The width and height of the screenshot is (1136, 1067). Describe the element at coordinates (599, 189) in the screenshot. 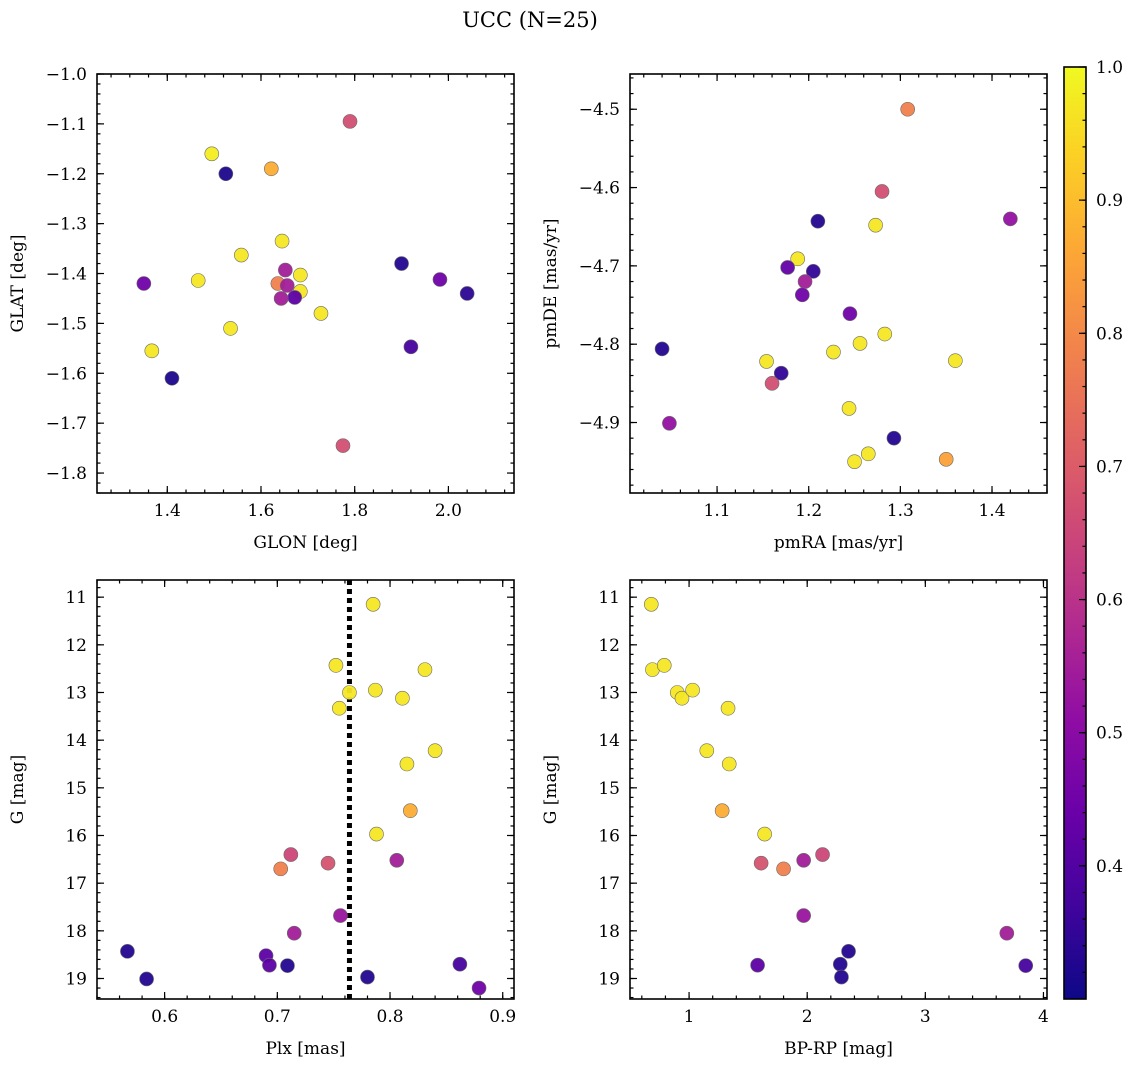

I see `y-tick-label: −4.6` at that location.